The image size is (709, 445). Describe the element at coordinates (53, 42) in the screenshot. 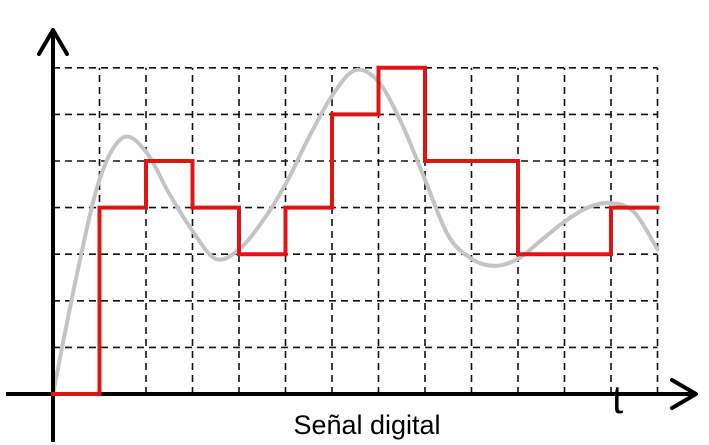

I see `y-axis-arrow-icon` at that location.